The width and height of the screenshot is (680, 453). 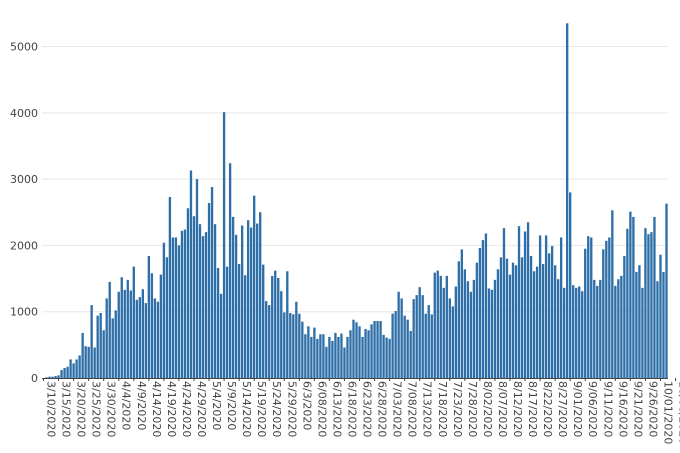 I want to click on x-tick-label: 7/08/2020, so click(x=412, y=409).